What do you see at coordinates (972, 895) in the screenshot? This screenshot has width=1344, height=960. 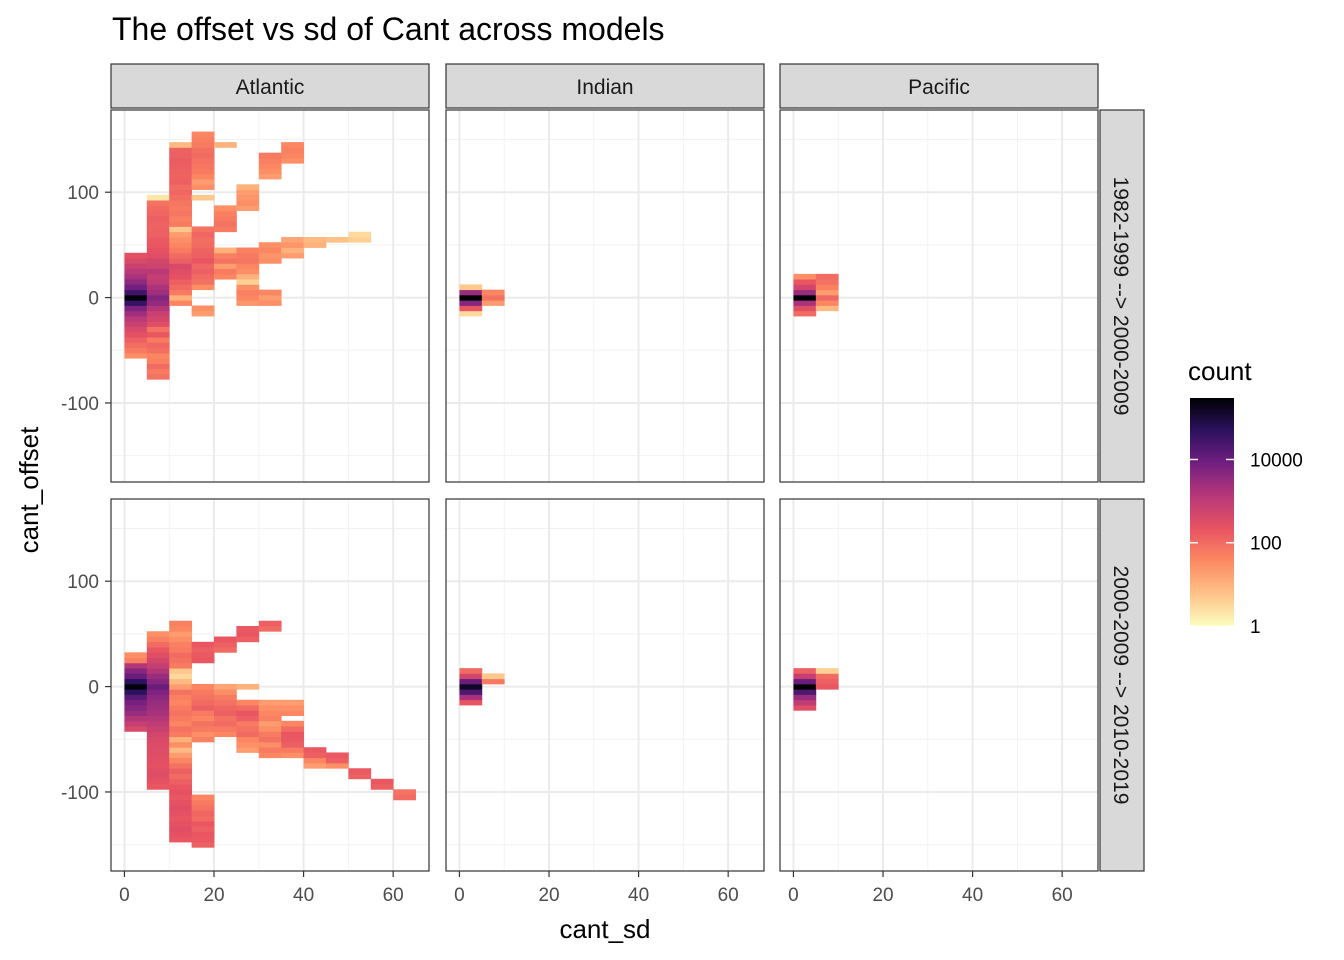 I see `x-tick-label: 40` at bounding box center [972, 895].